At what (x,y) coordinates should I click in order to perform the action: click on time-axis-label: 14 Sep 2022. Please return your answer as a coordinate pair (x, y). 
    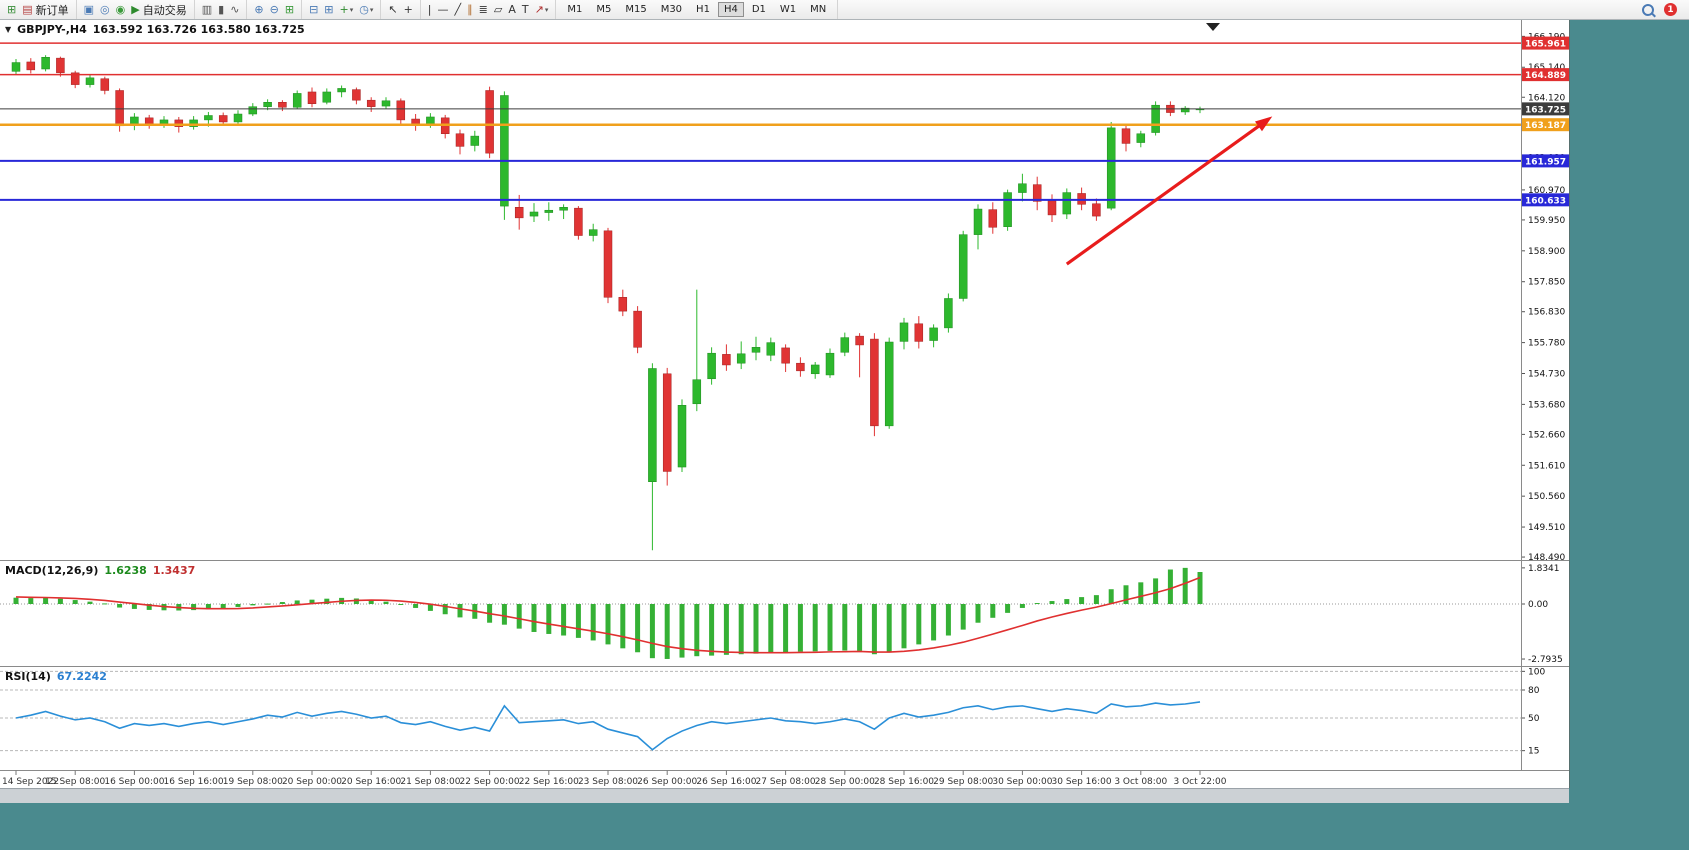
    Looking at the image, I should click on (30, 782).